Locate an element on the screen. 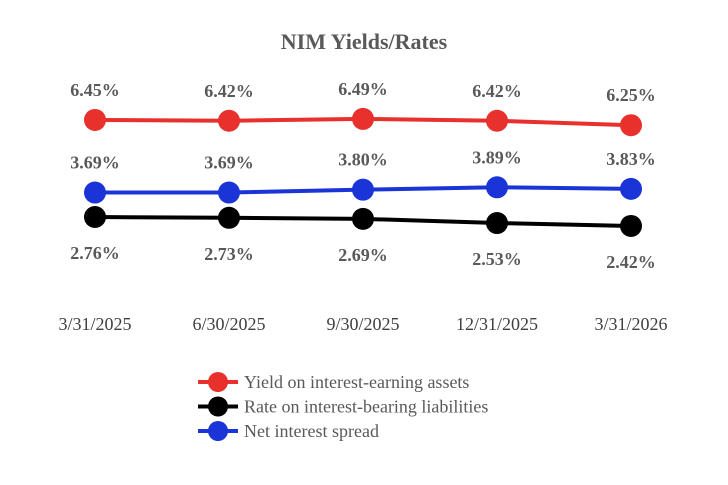 This screenshot has width=728, height=485. legend-label: Net interest spread is located at coordinates (311, 431).